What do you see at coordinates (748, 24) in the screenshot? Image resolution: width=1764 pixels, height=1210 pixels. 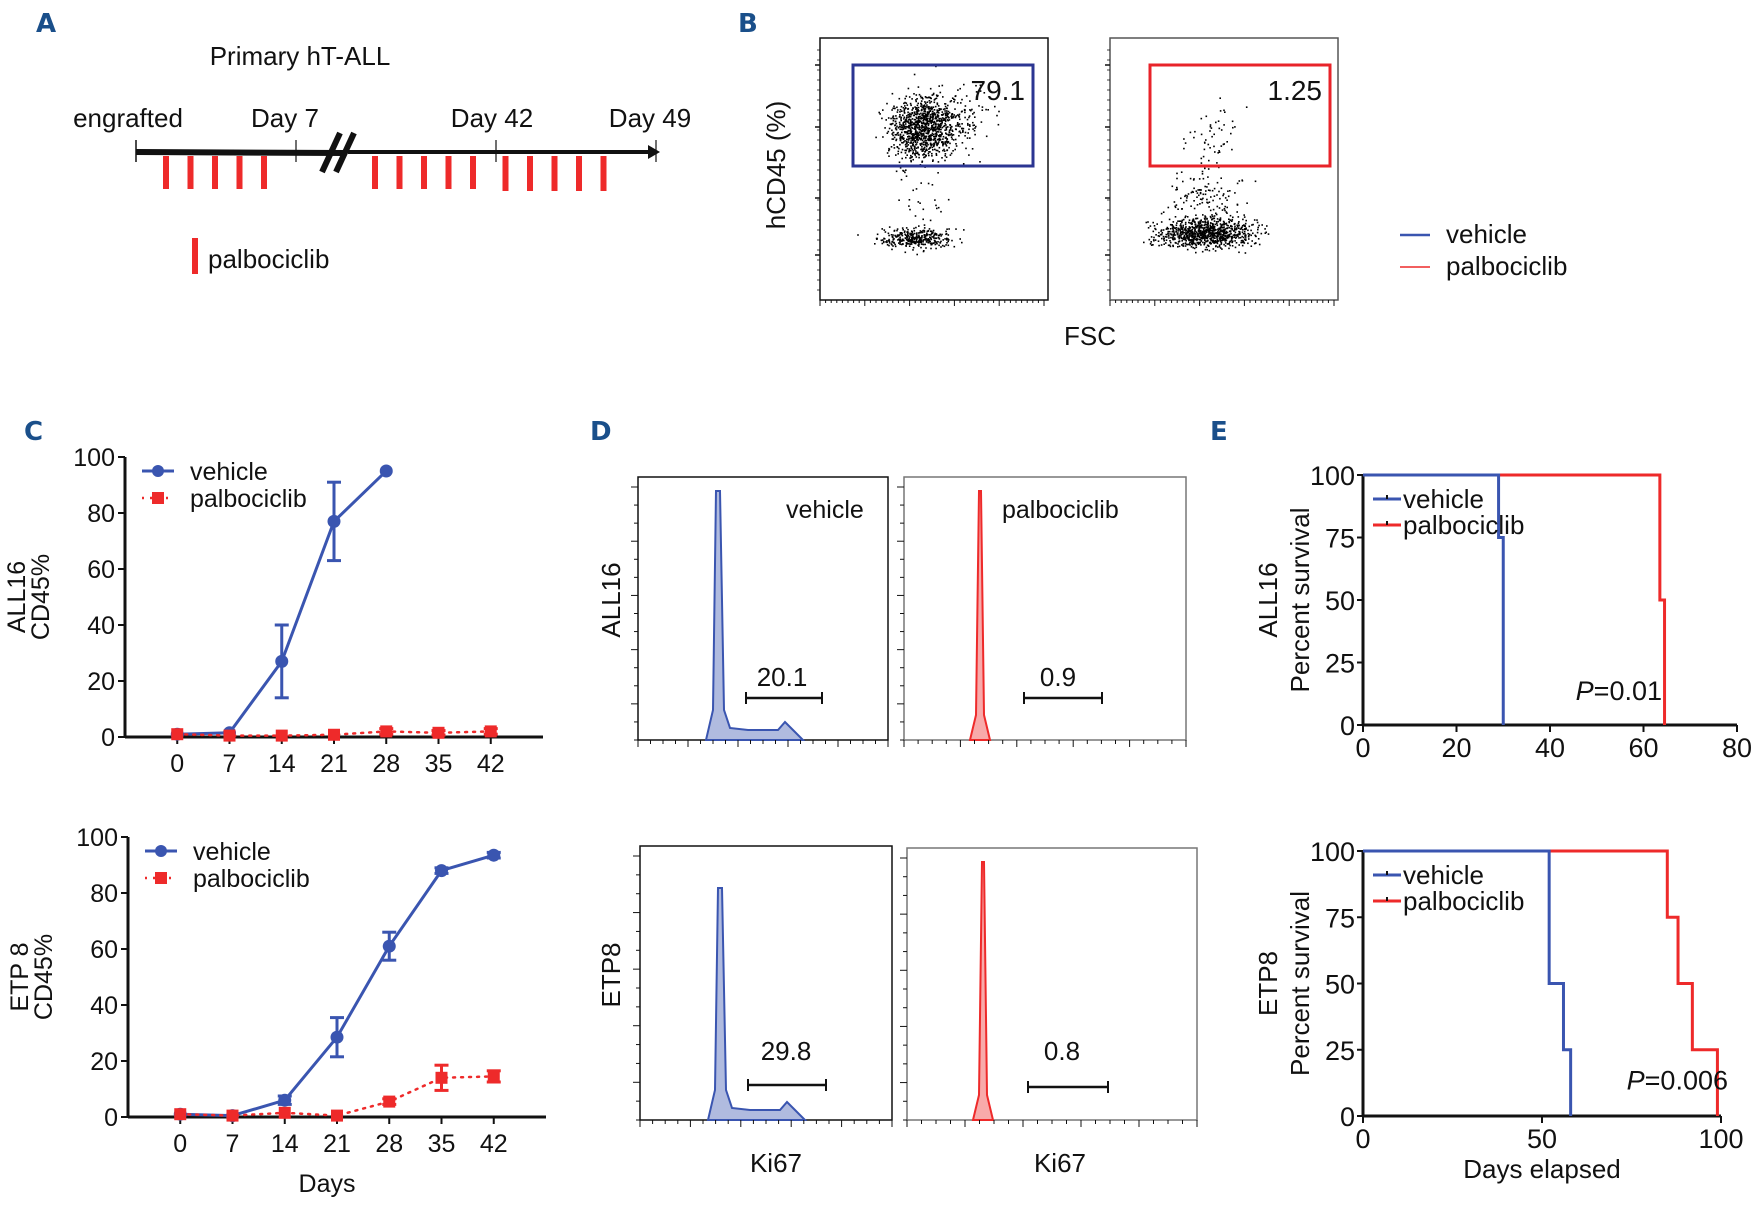 I see `panel-letter-b: B` at bounding box center [748, 24].